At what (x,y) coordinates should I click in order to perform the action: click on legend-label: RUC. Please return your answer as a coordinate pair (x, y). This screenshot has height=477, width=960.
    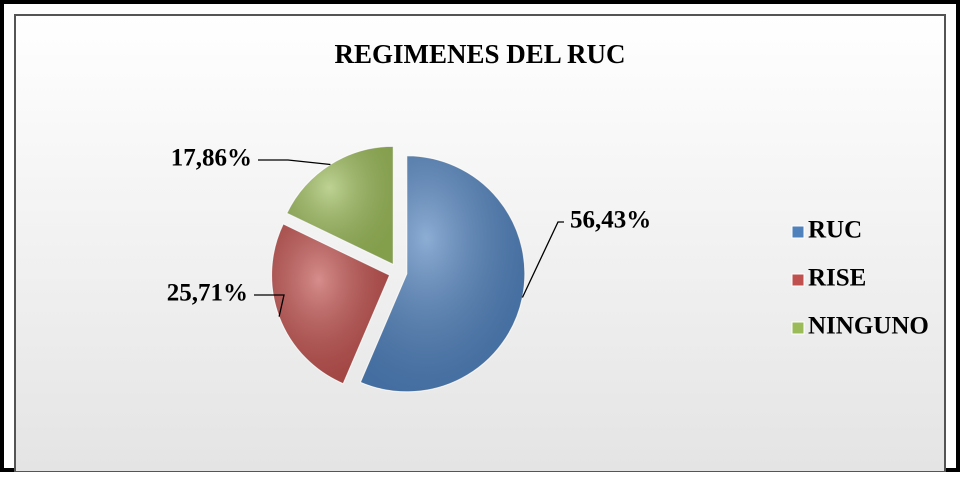
    Looking at the image, I should click on (835, 230).